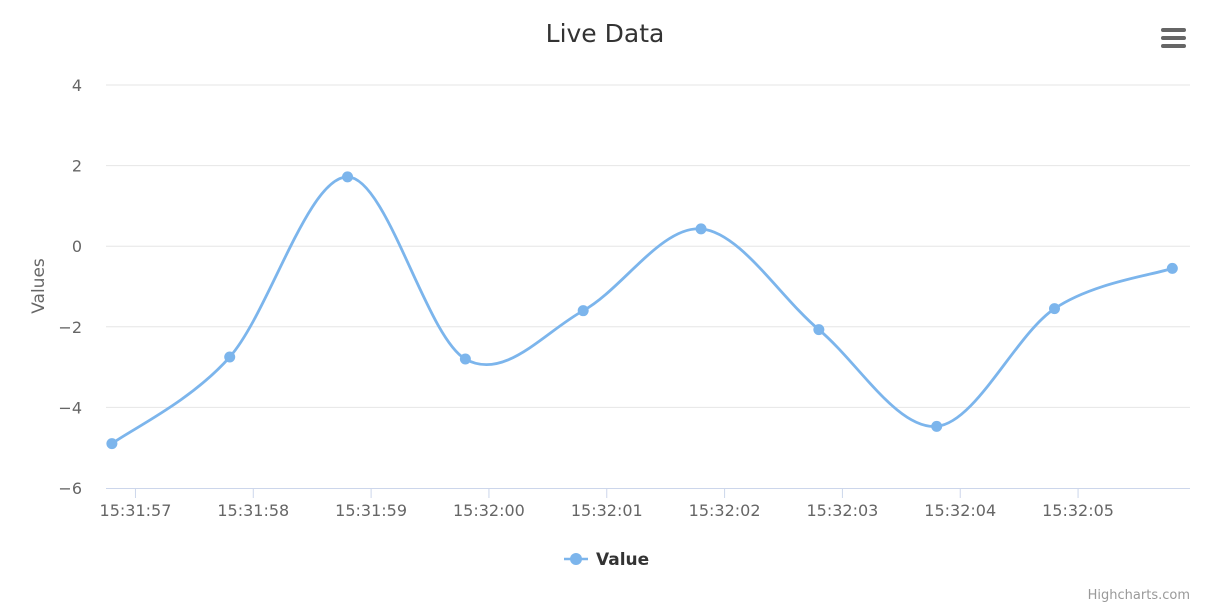 The height and width of the screenshot is (615, 1210). Describe the element at coordinates (622, 560) in the screenshot. I see `legend-label: Value` at that location.